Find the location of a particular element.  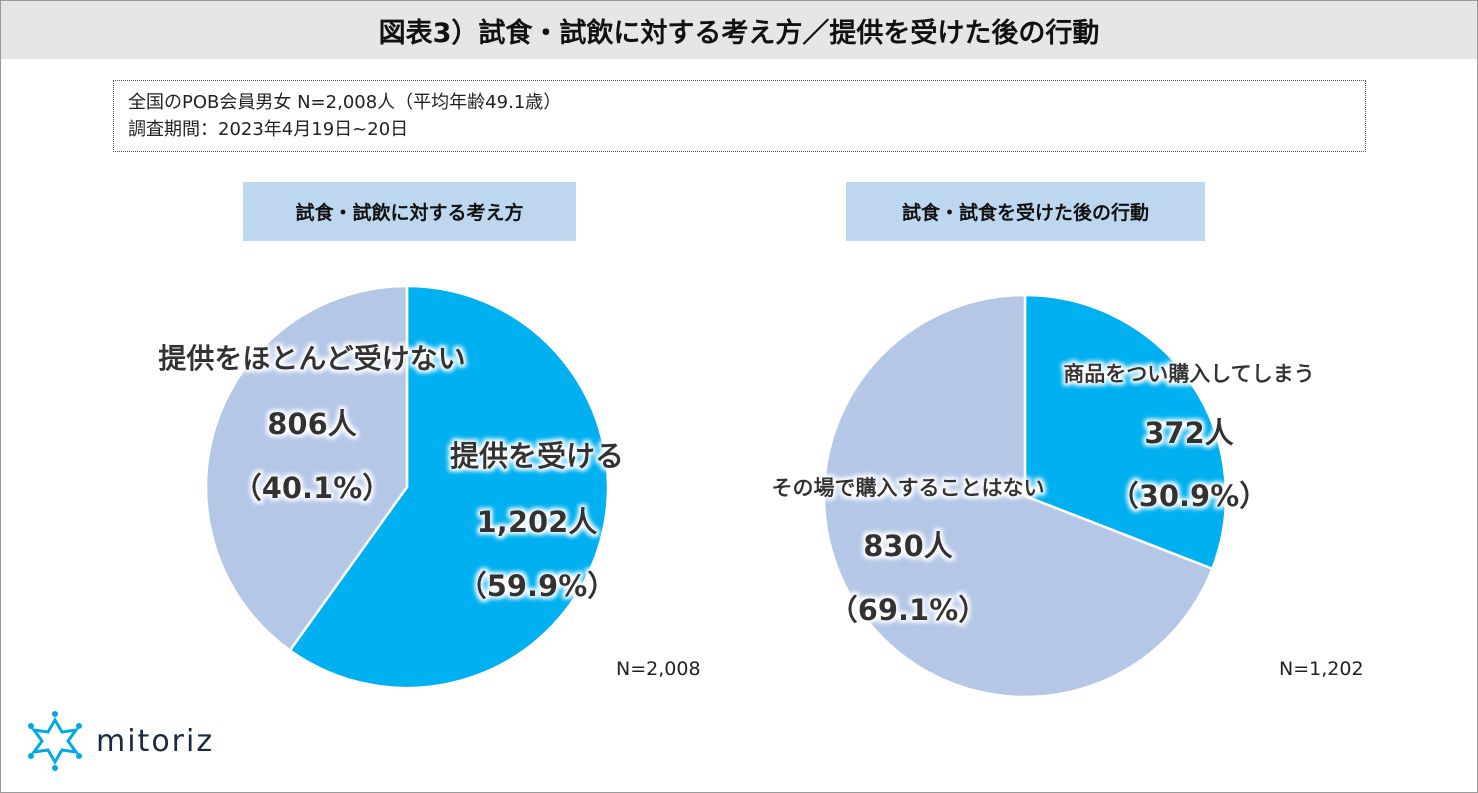

pie-right-pct-no-buy: （69.1%） is located at coordinates (908, 610).